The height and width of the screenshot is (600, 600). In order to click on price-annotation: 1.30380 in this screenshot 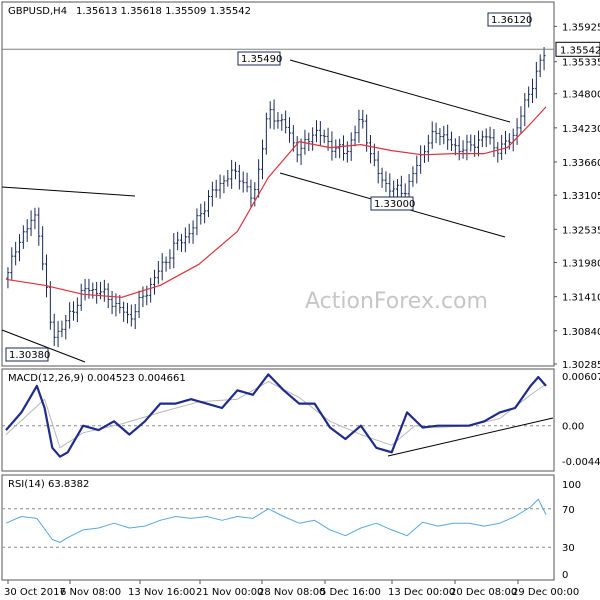, I will do `click(27, 354)`.